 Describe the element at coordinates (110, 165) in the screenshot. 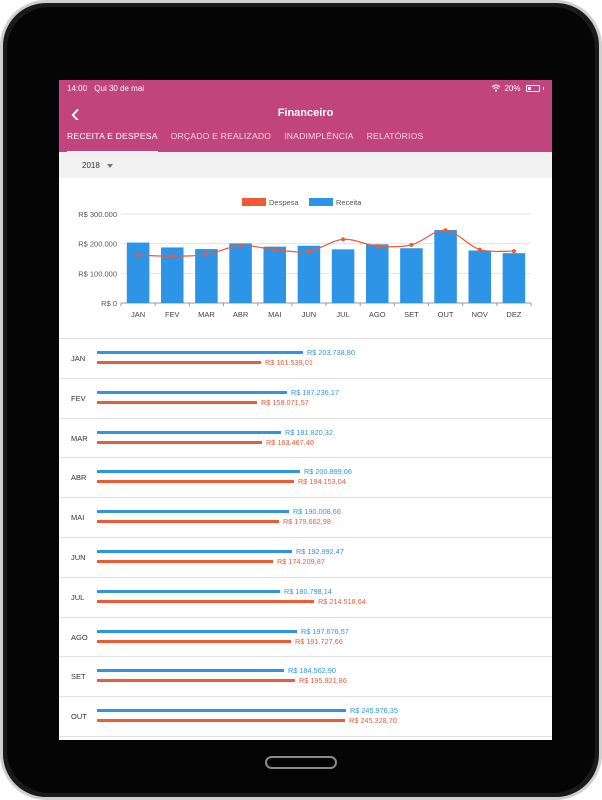

I see `caret-down-icon` at that location.